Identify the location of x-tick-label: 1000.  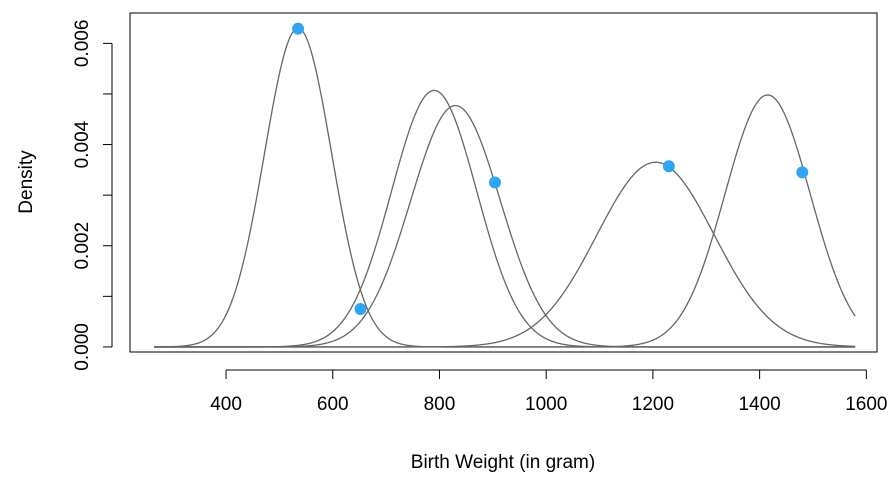
(546, 404).